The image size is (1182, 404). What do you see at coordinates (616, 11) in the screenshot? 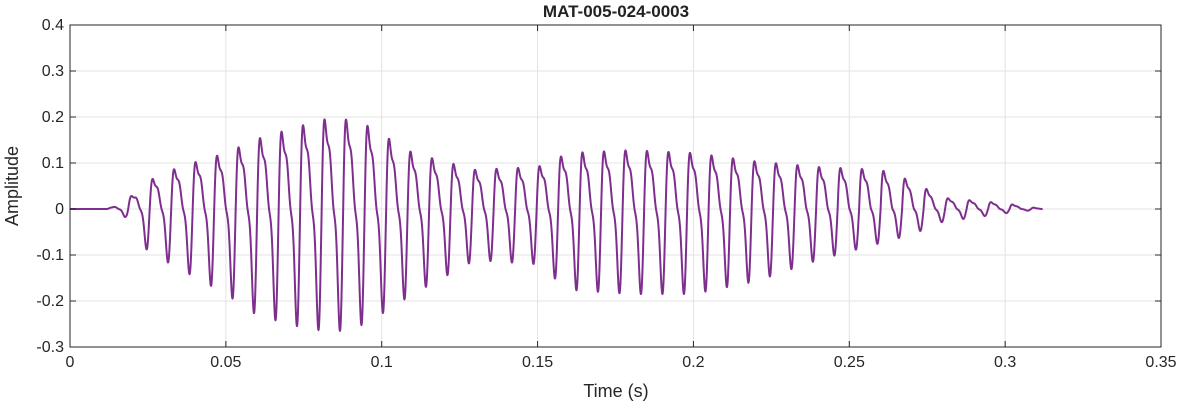
I see `chart-title: MAT-005-024-0003` at bounding box center [616, 11].